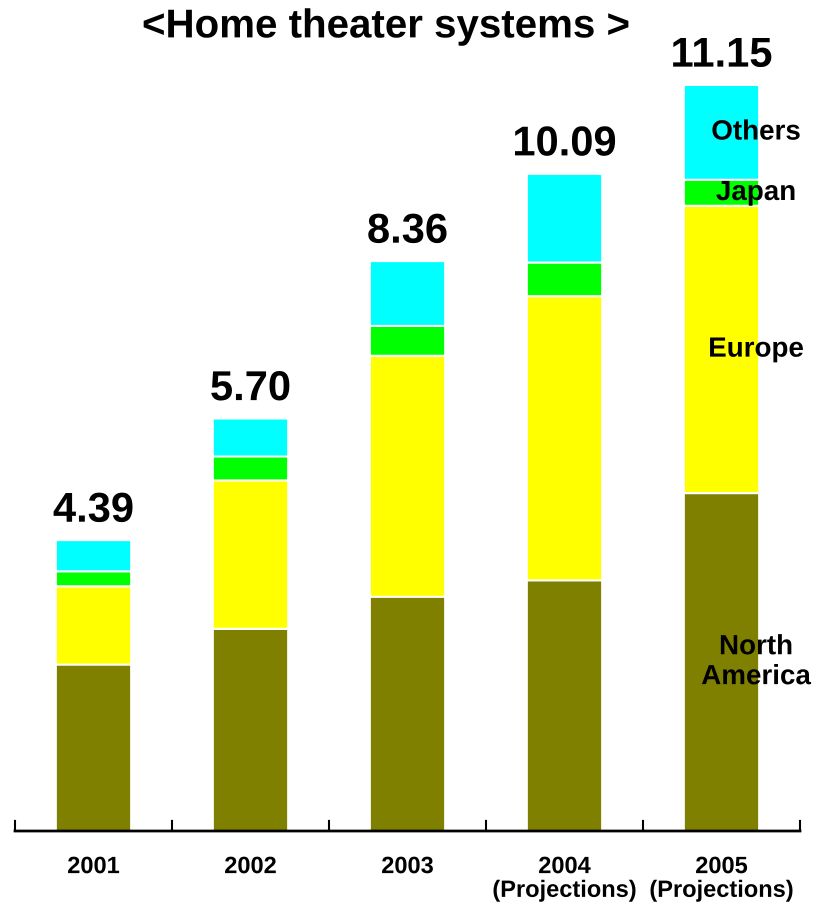 The height and width of the screenshot is (918, 817). I want to click on annotation: 4.39, so click(93, 507).